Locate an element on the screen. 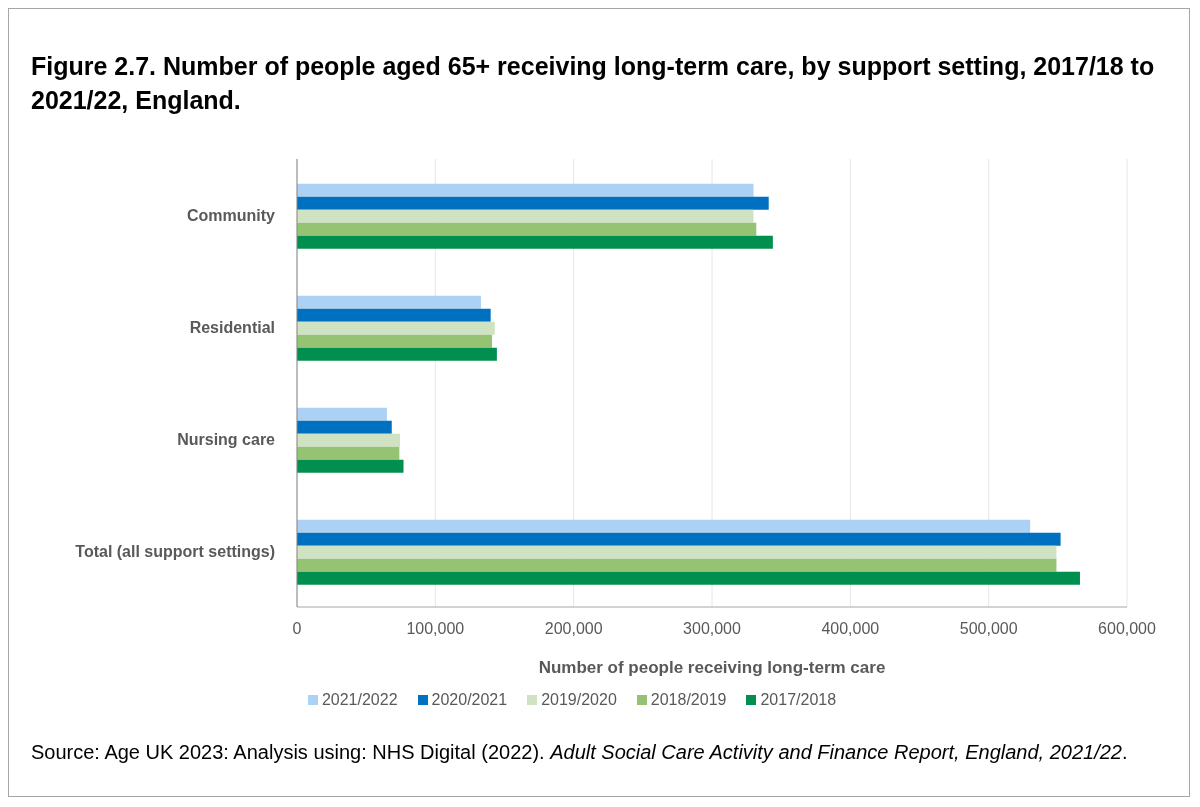 This screenshot has height=807, width=1200. x-tick-label: 500,000 is located at coordinates (988, 629).